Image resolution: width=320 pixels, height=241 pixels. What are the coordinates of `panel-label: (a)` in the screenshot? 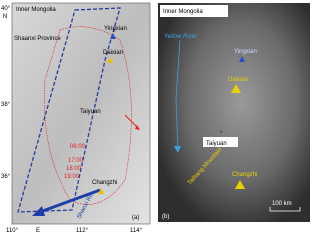 It's located at (135, 218).